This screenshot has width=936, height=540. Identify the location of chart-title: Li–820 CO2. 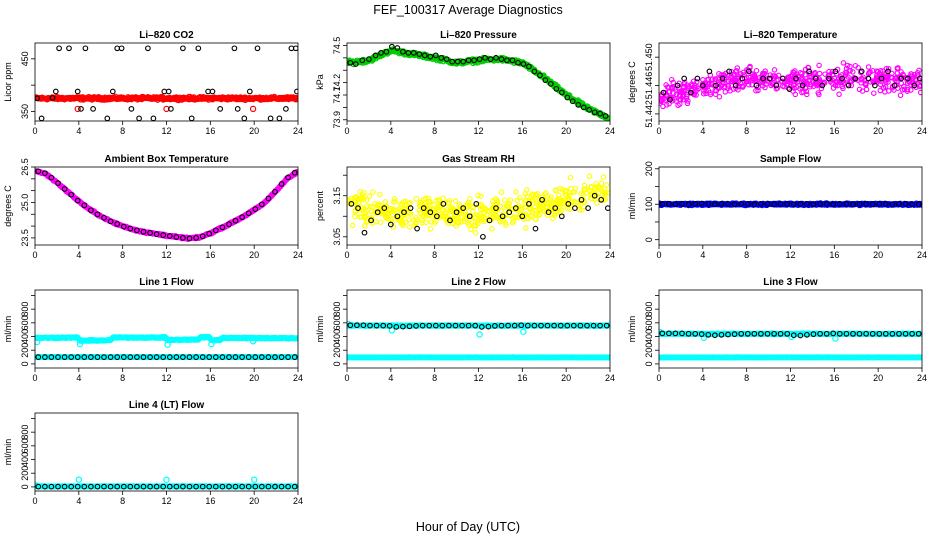
(166, 35).